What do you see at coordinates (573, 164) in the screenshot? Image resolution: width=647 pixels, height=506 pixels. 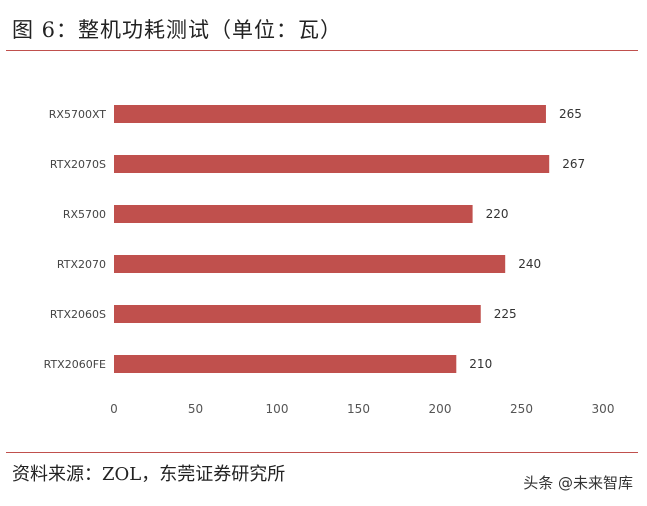 I see `data-label: 267` at bounding box center [573, 164].